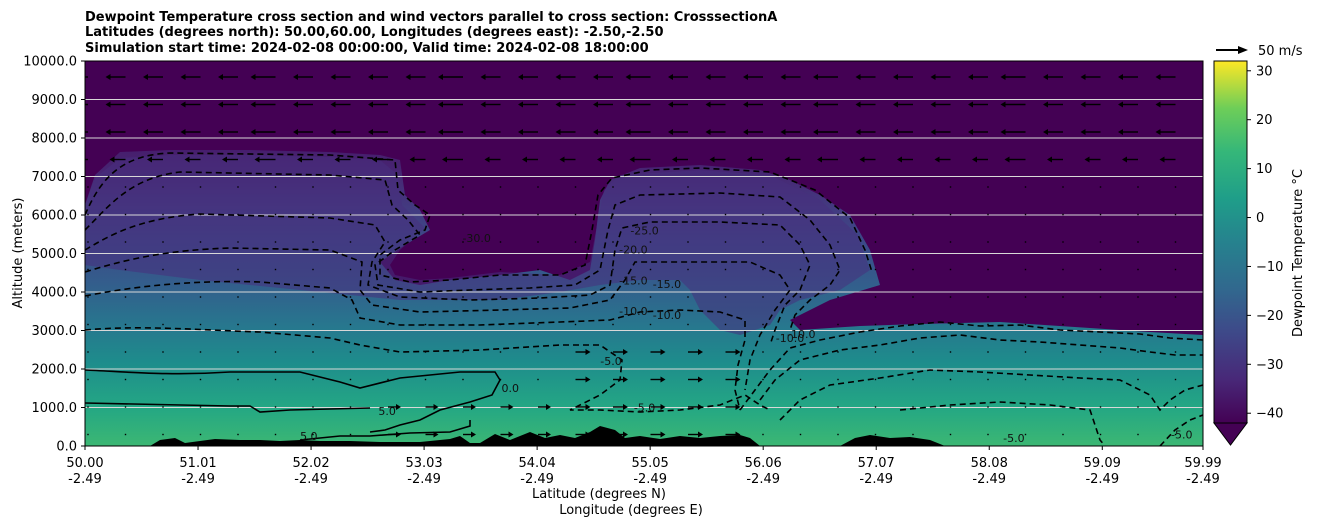 This screenshot has height=526, width=1320. What do you see at coordinates (1230, 242) in the screenshot?
I see `colorbar-gradient` at bounding box center [1230, 242].